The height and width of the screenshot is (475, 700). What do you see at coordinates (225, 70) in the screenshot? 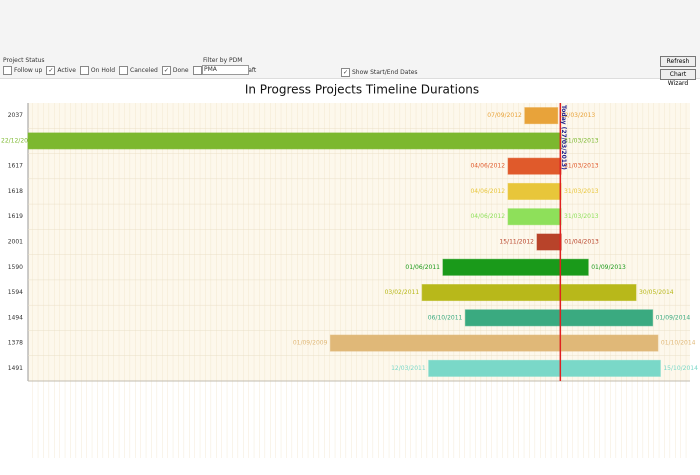
I see `filter-select: PMA` at bounding box center [225, 70].